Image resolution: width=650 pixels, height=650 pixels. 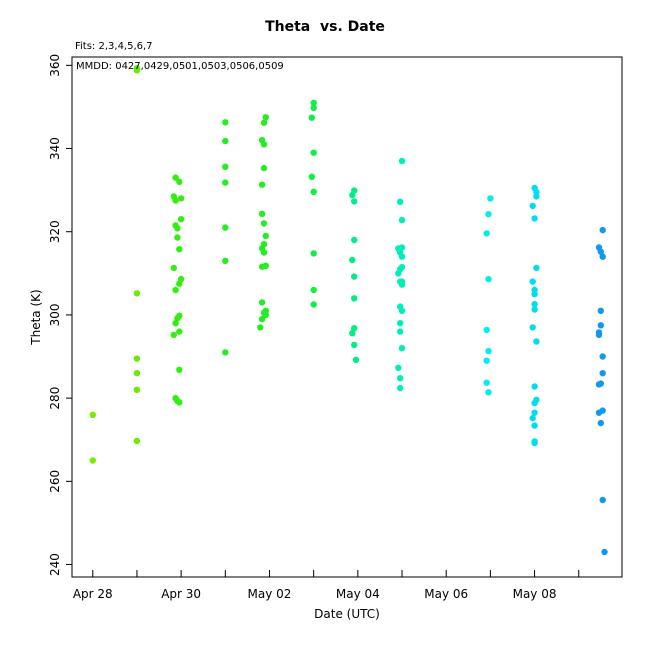 I want to click on x-axis: Apr 28 Apr 30 May 02 May 04 May 06 May 08, so click(x=326, y=585).